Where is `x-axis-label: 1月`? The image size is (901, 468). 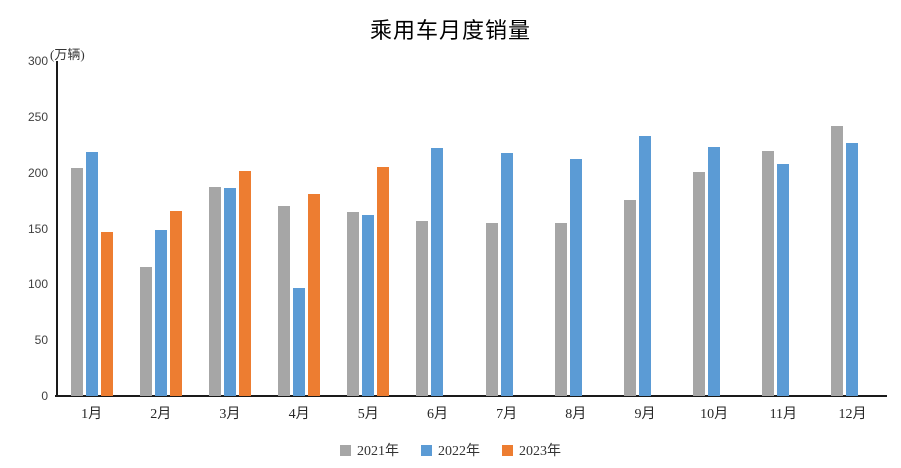 x-axis-label: 1月 is located at coordinates (92, 414).